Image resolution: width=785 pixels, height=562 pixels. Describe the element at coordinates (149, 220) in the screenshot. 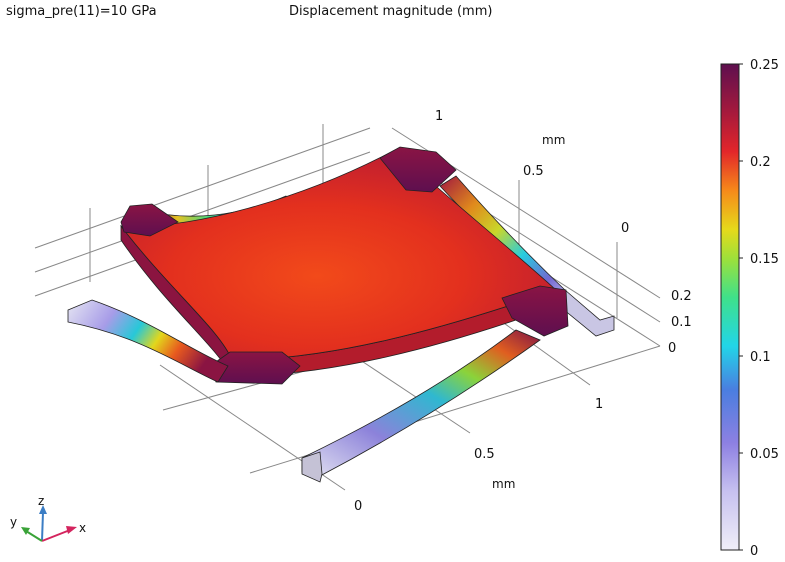

I see `pad-back-left` at that location.